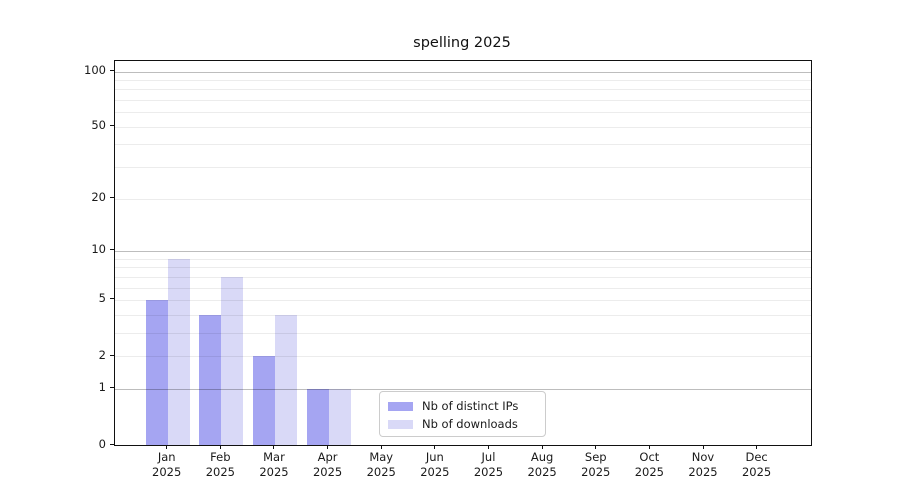  Describe the element at coordinates (703, 447) in the screenshot. I see `x-tick-mark-nov` at that location.